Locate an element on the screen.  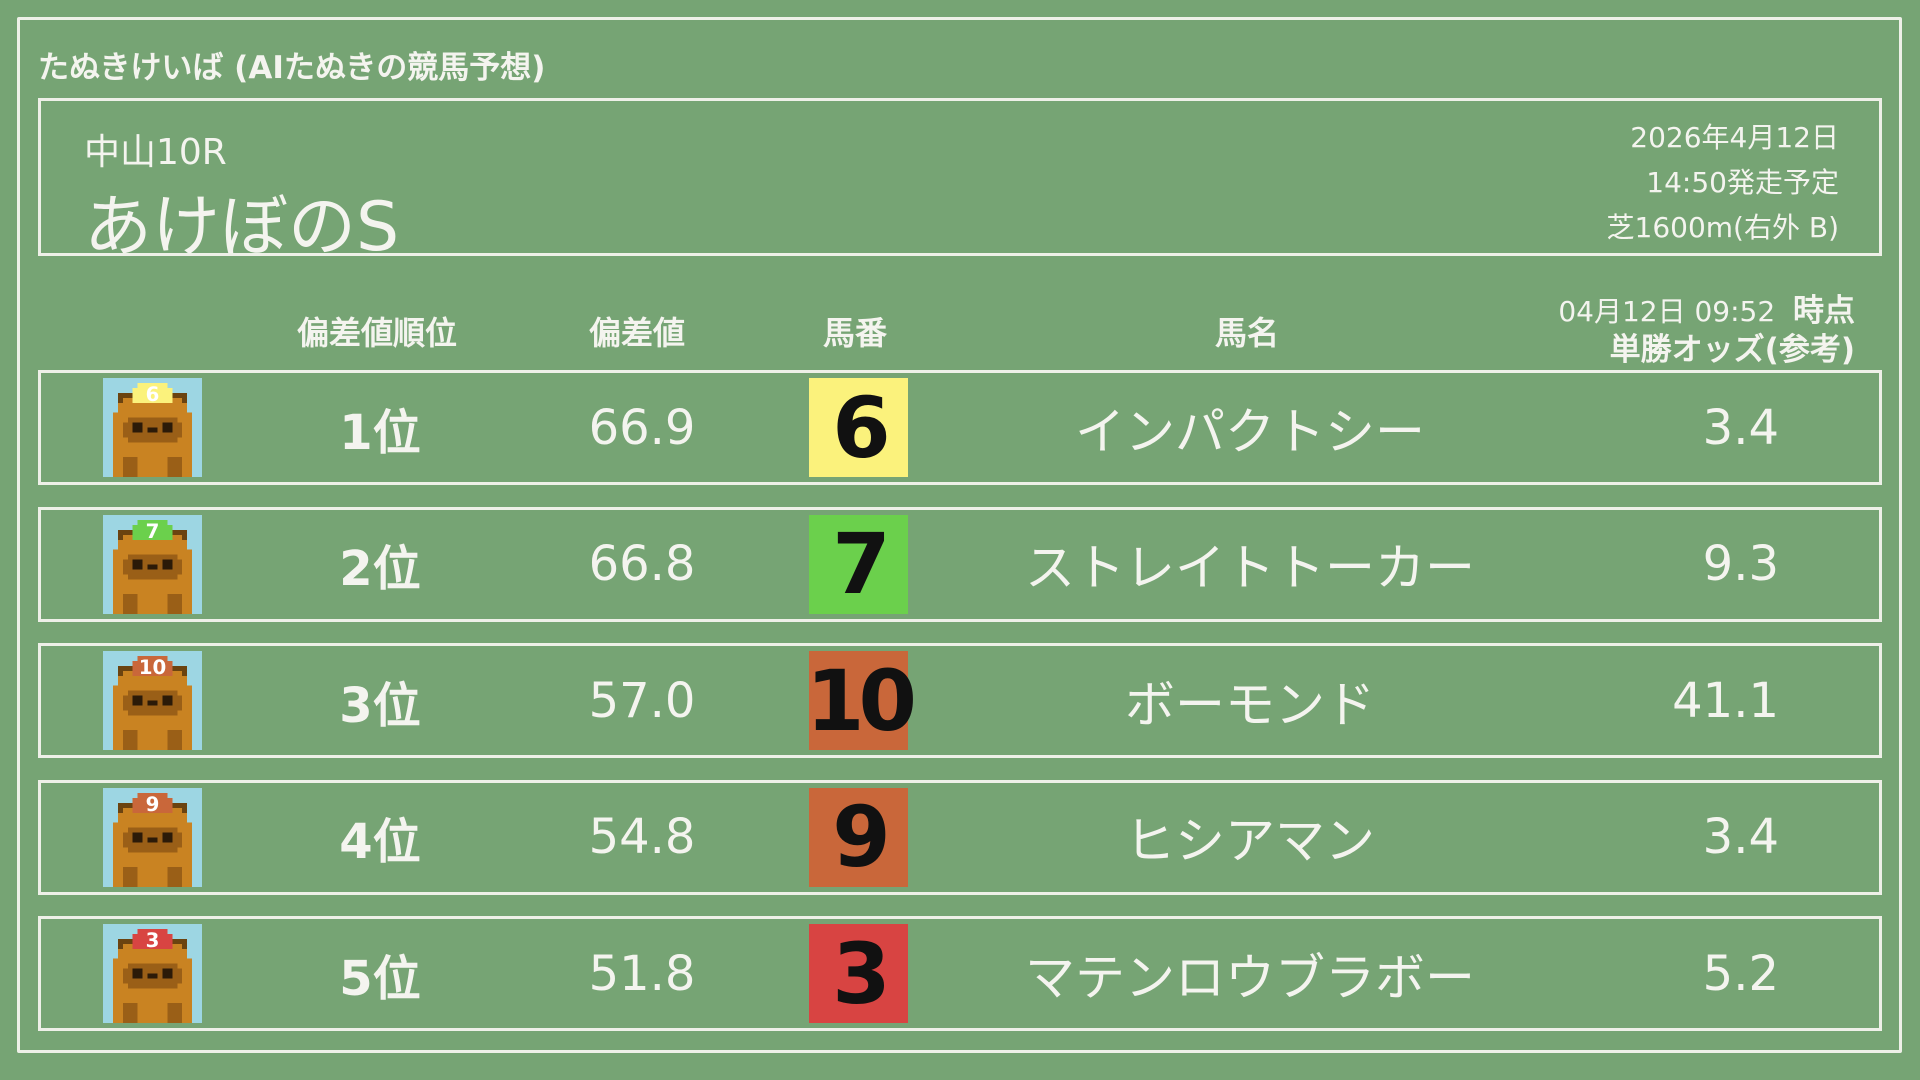
svg-text: 9 is located at coordinates (153, 803).